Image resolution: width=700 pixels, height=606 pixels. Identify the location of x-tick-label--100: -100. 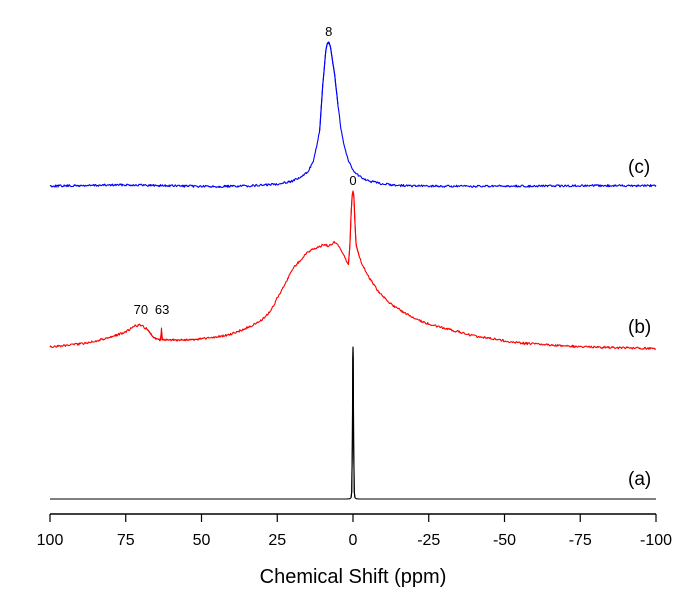
(656, 540).